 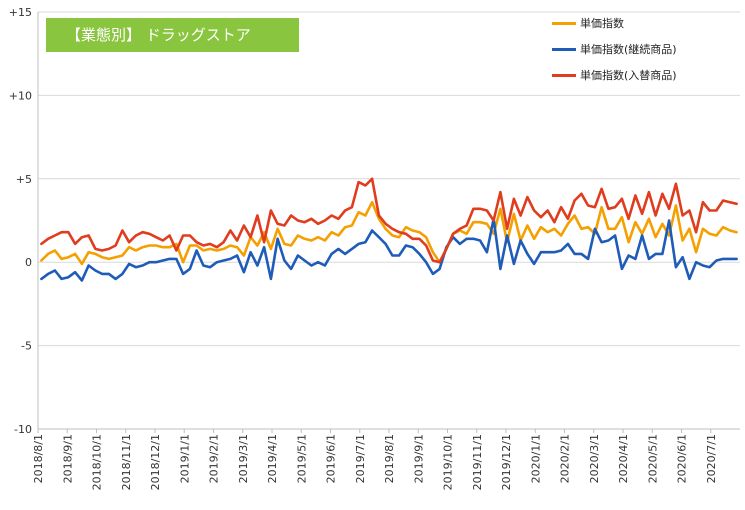 I want to click on y-tick-label: -10, so click(x=23, y=429).